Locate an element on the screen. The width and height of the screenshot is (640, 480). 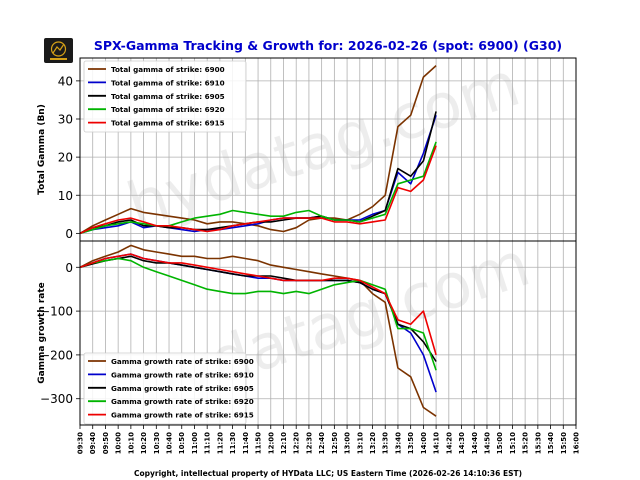
x-tick-label: 11:40 is located at coordinates (246, 443).